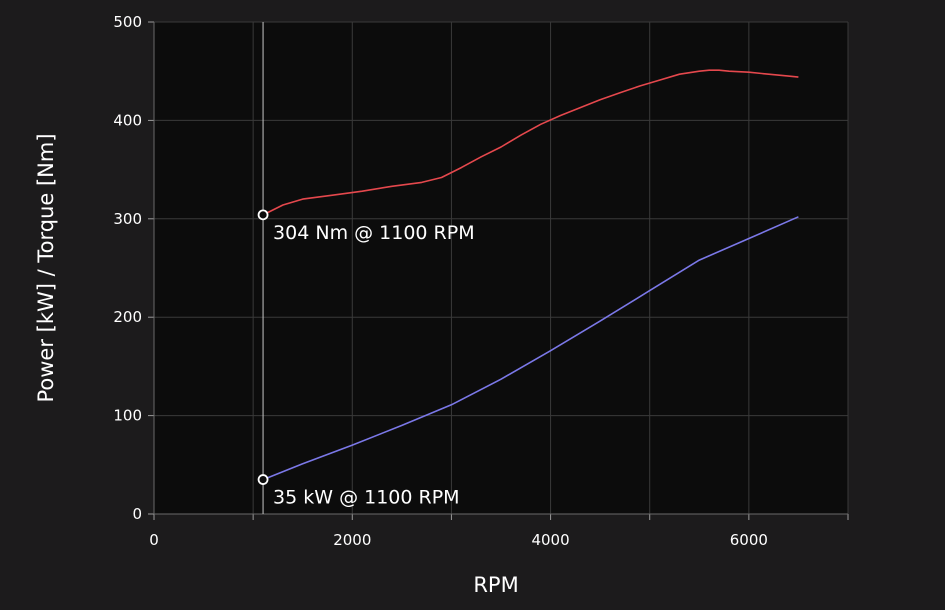  Describe the element at coordinates (127, 120) in the screenshot. I see `y-tick-label: 400` at that location.